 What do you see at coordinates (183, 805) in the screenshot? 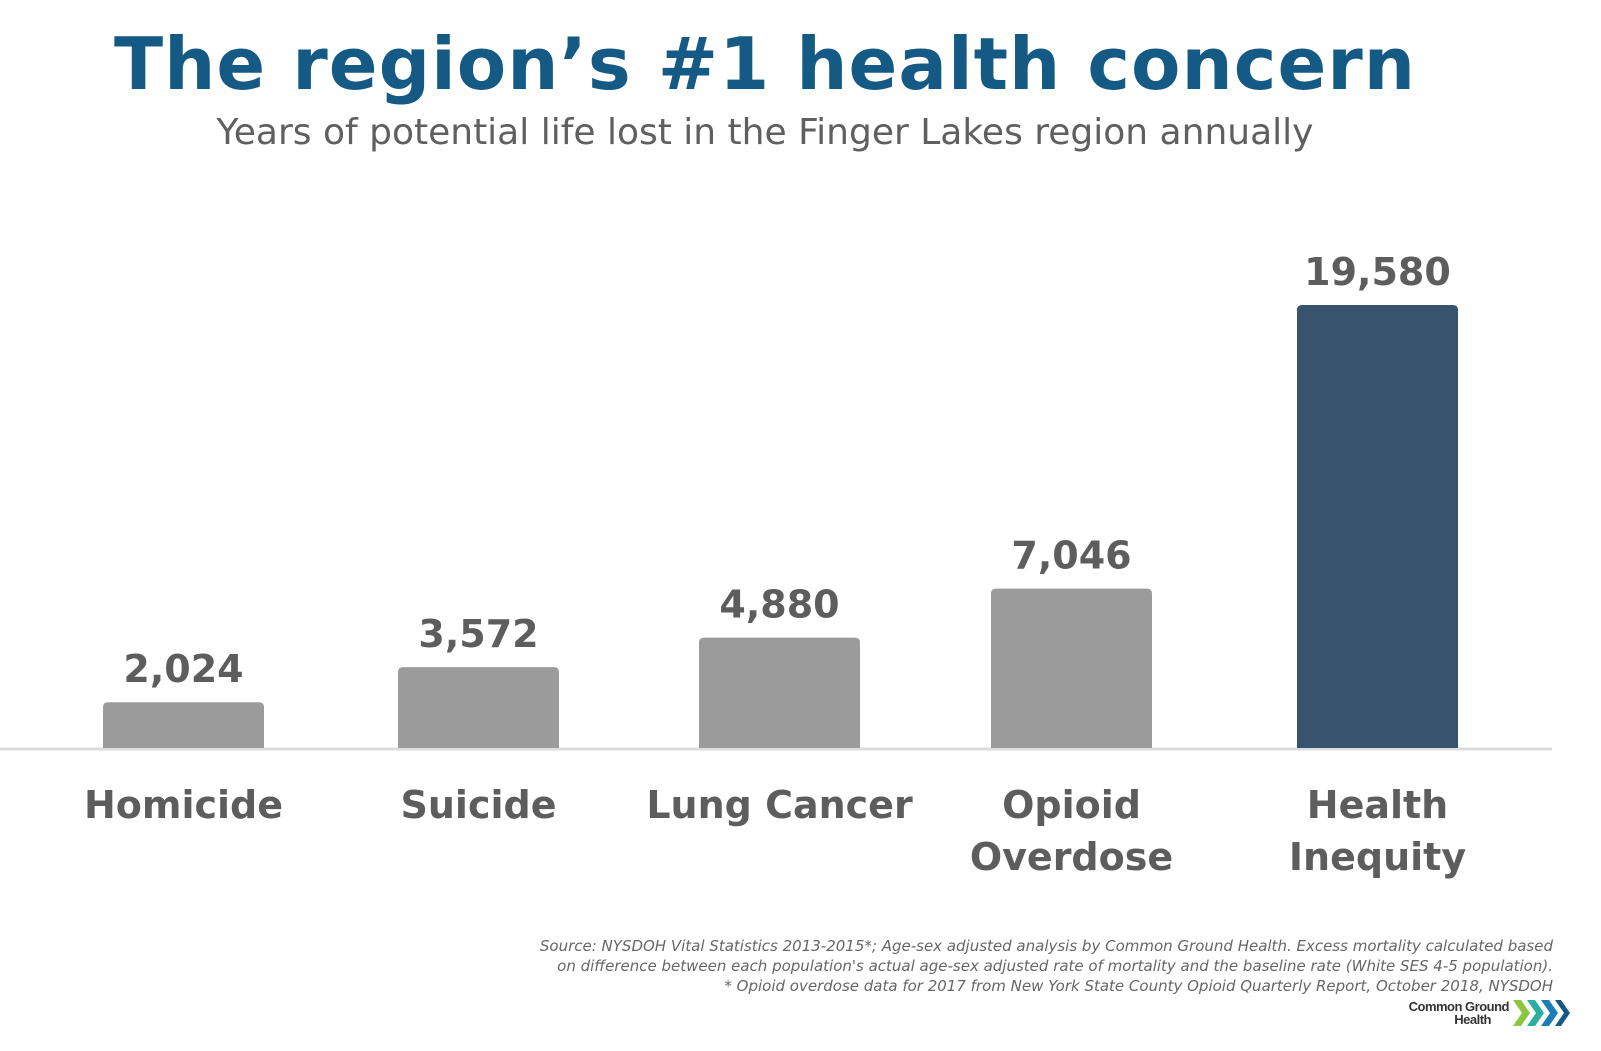
I see `category-label: Homicide` at bounding box center [183, 805].